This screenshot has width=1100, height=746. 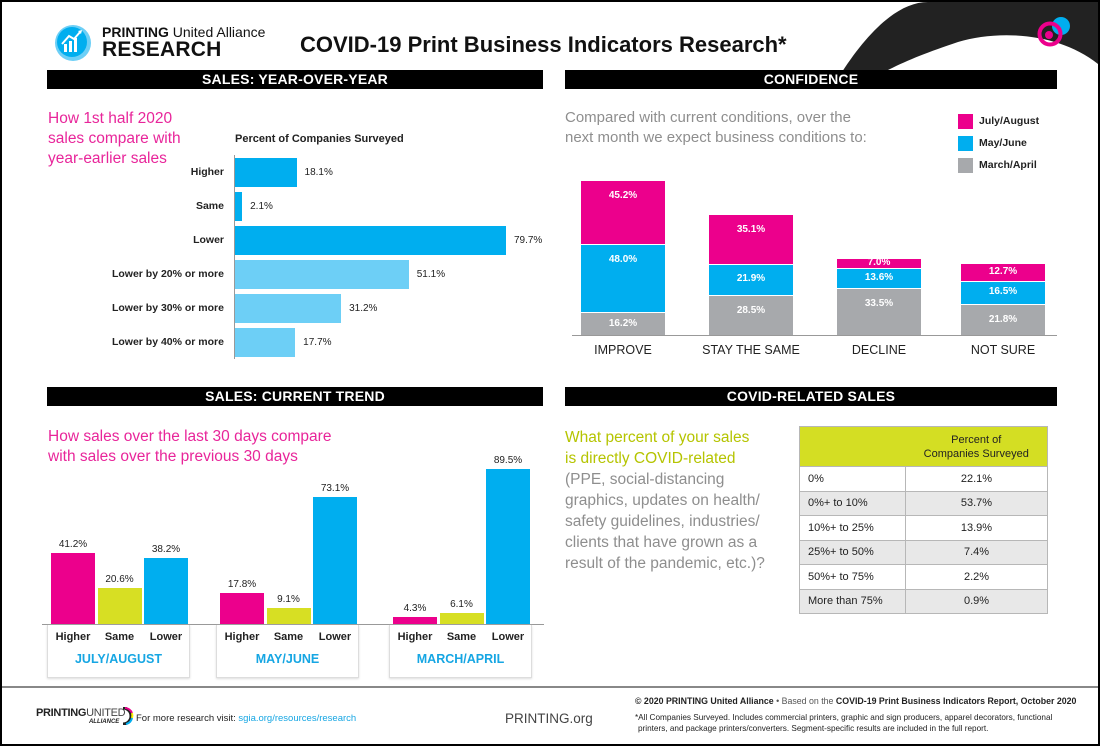 What do you see at coordinates (976, 528) in the screenshot?
I see `table-cell-value: 13.9%` at bounding box center [976, 528].